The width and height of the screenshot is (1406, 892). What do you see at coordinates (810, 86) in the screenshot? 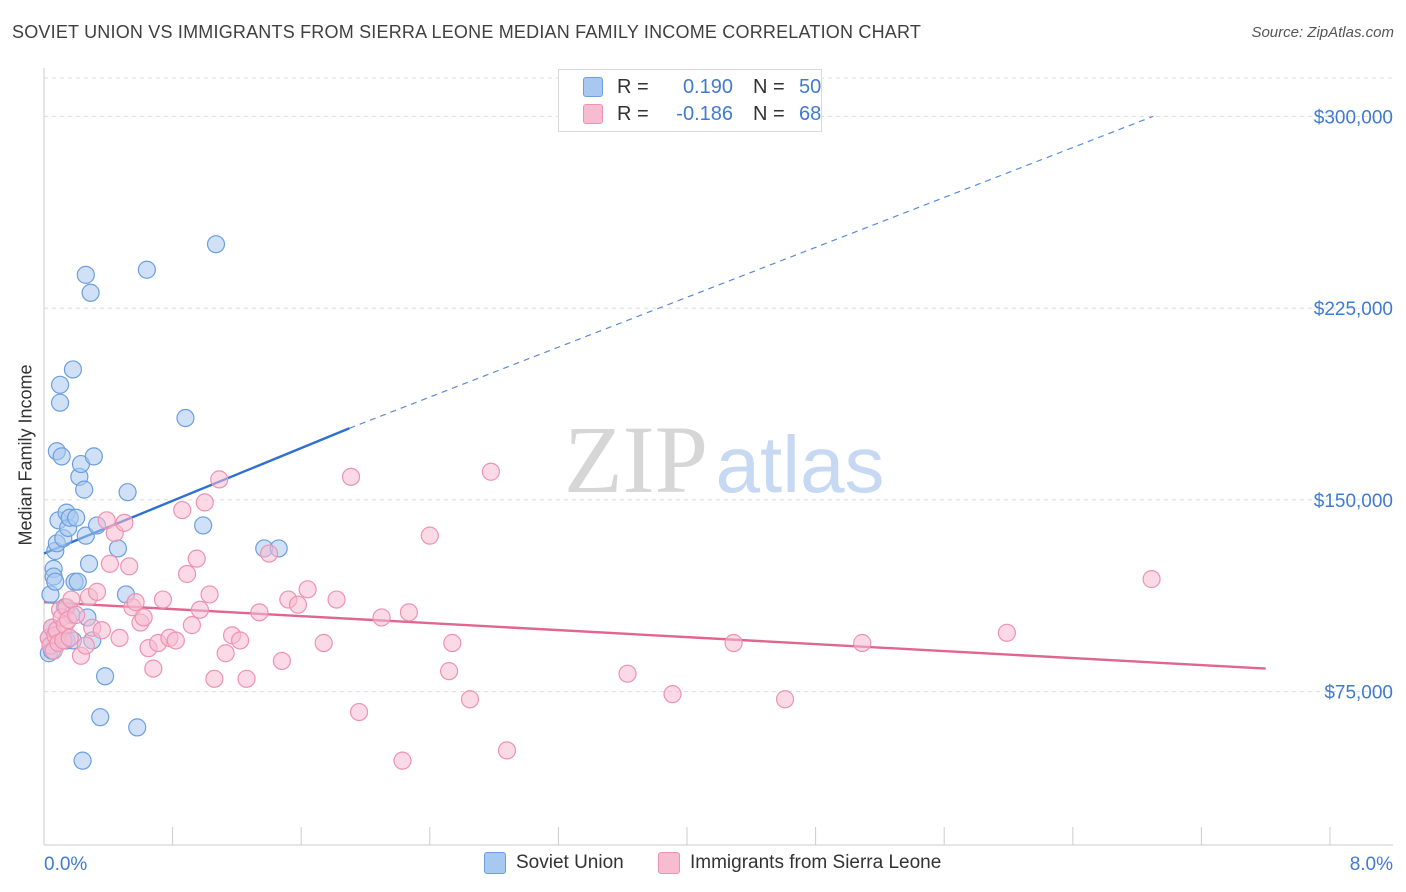
I see `legend-n-value: 50` at bounding box center [810, 86].